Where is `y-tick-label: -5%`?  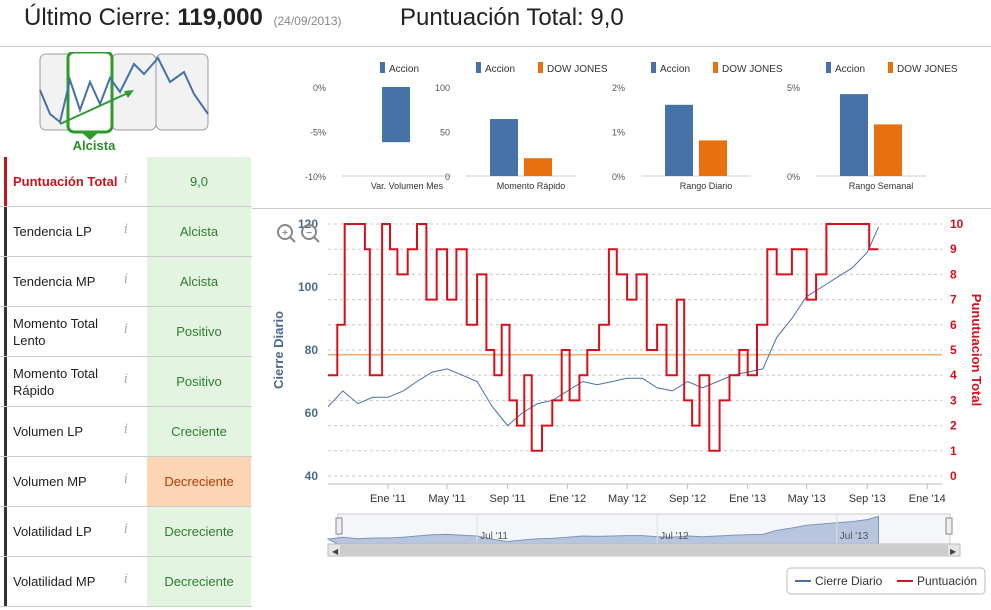
y-tick-label: -5% is located at coordinates (318, 133).